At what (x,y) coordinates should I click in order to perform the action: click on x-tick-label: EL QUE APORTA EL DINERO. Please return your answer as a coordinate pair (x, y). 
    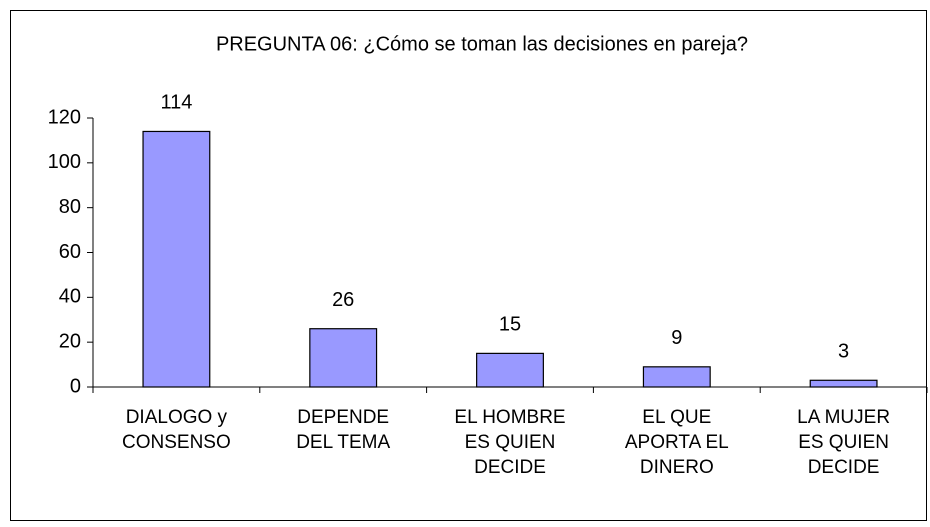
    Looking at the image, I should click on (676, 442).